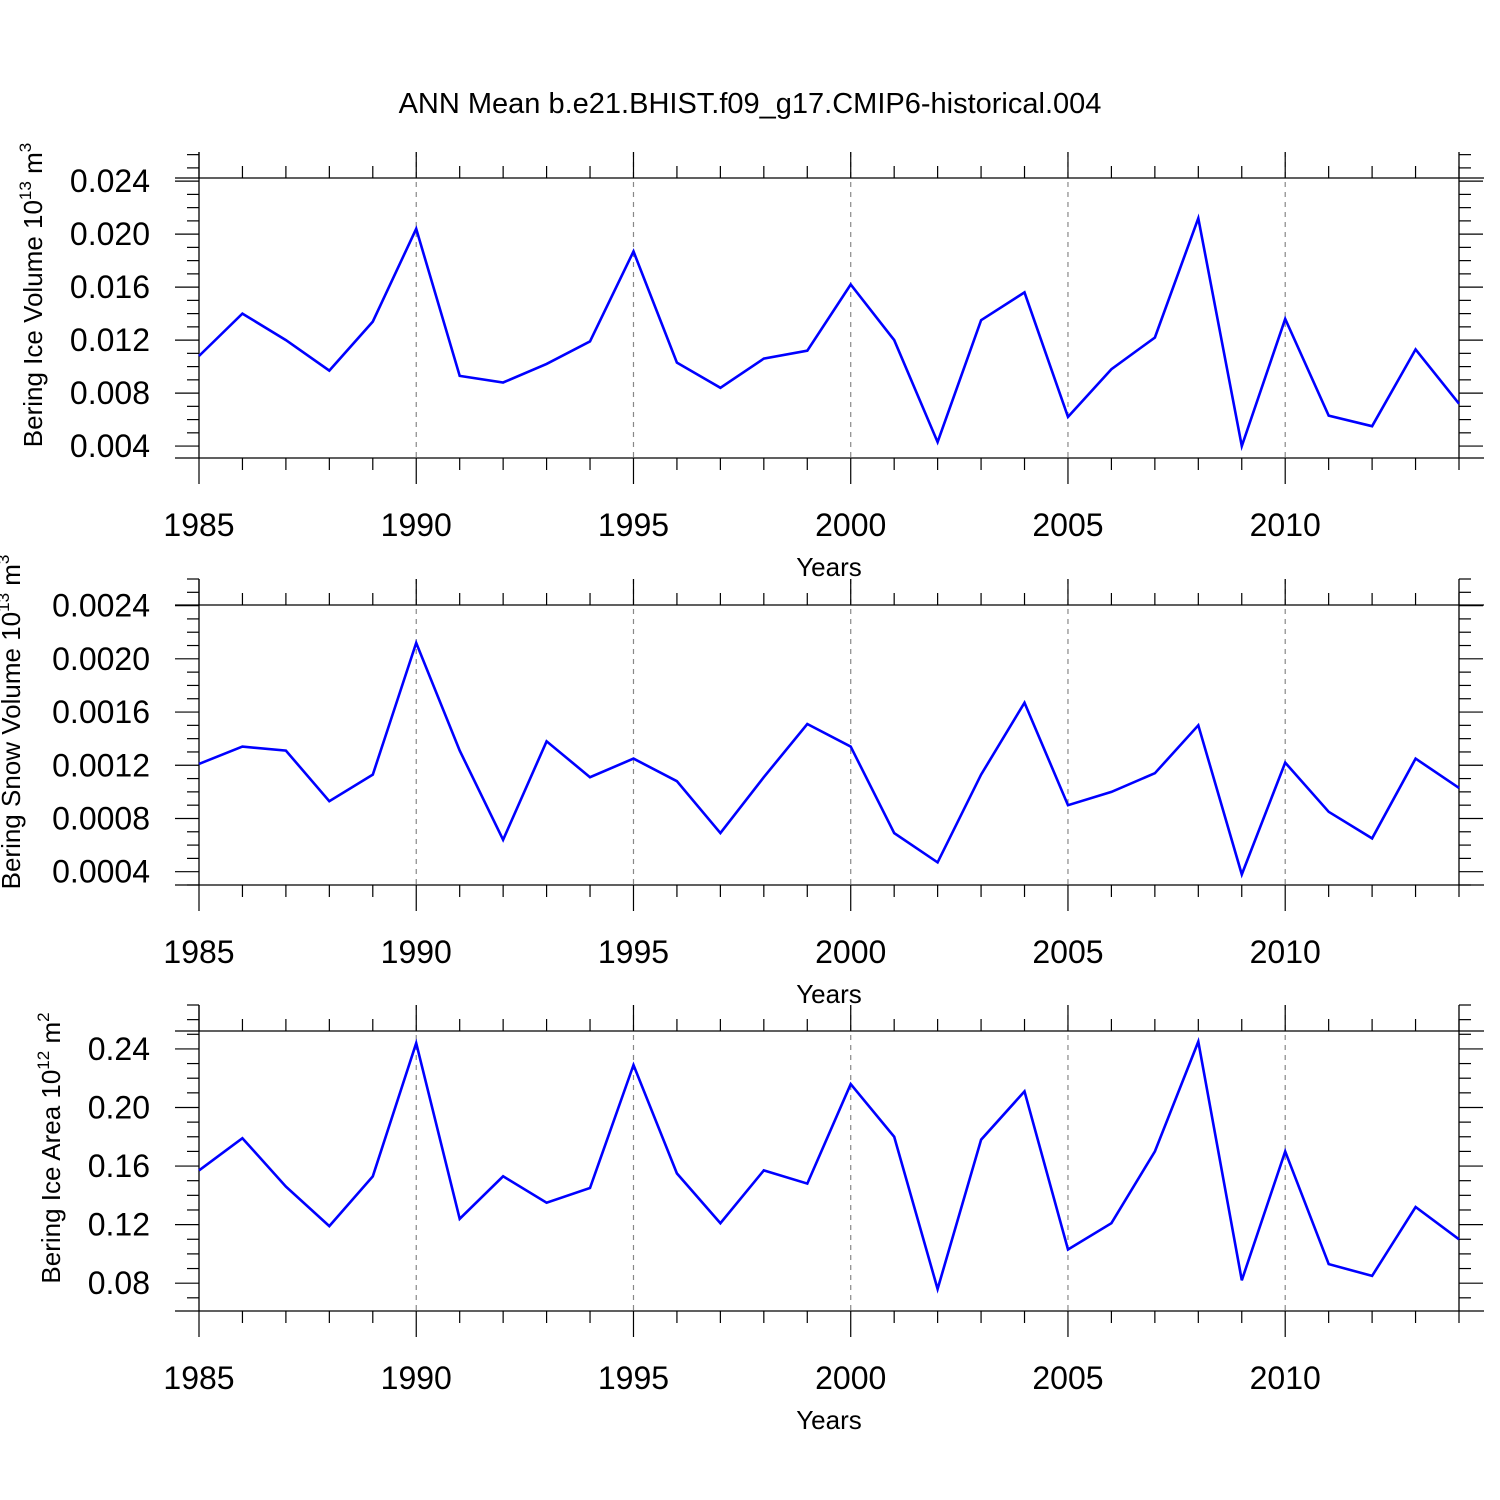 Image resolution: width=1500 pixels, height=1500 pixels. Describe the element at coordinates (119, 1225) in the screenshot. I see `y-tick-label: 0.12` at that location.